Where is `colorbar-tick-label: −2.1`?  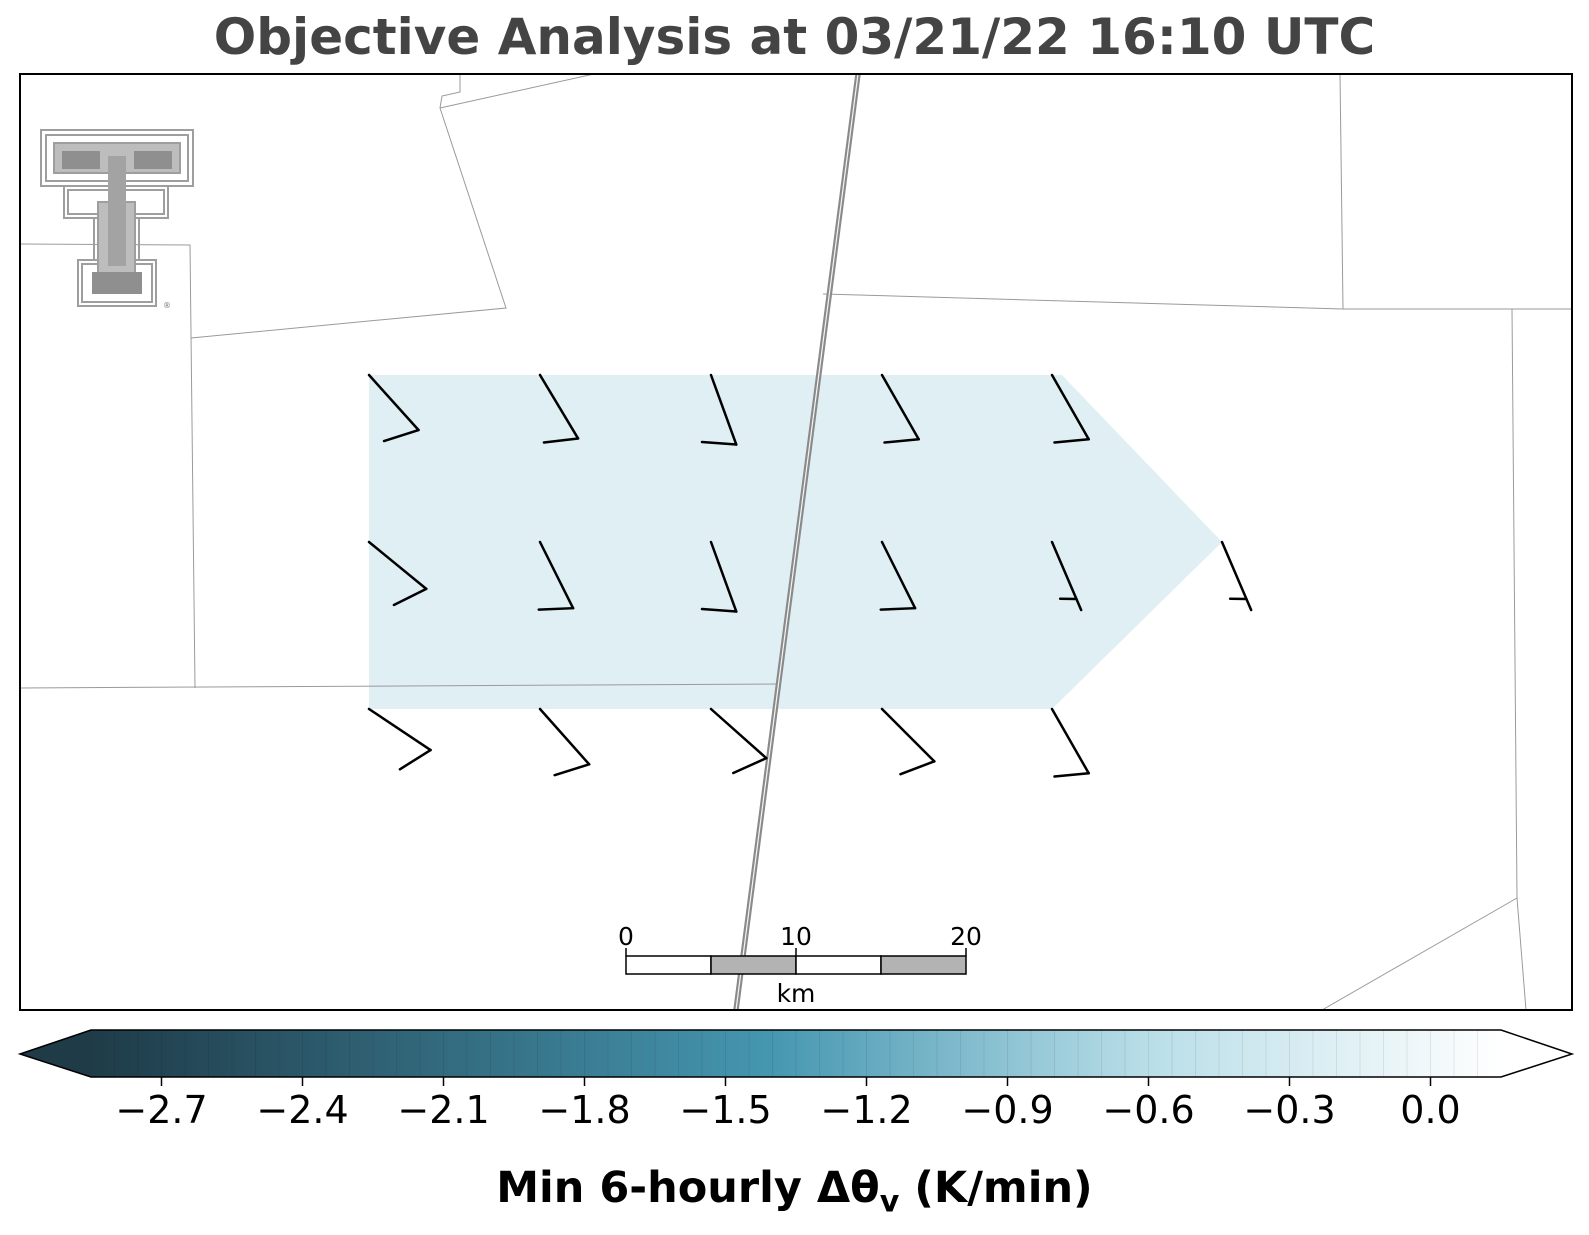
colorbar-tick-label: −2.1 is located at coordinates (443, 1110).